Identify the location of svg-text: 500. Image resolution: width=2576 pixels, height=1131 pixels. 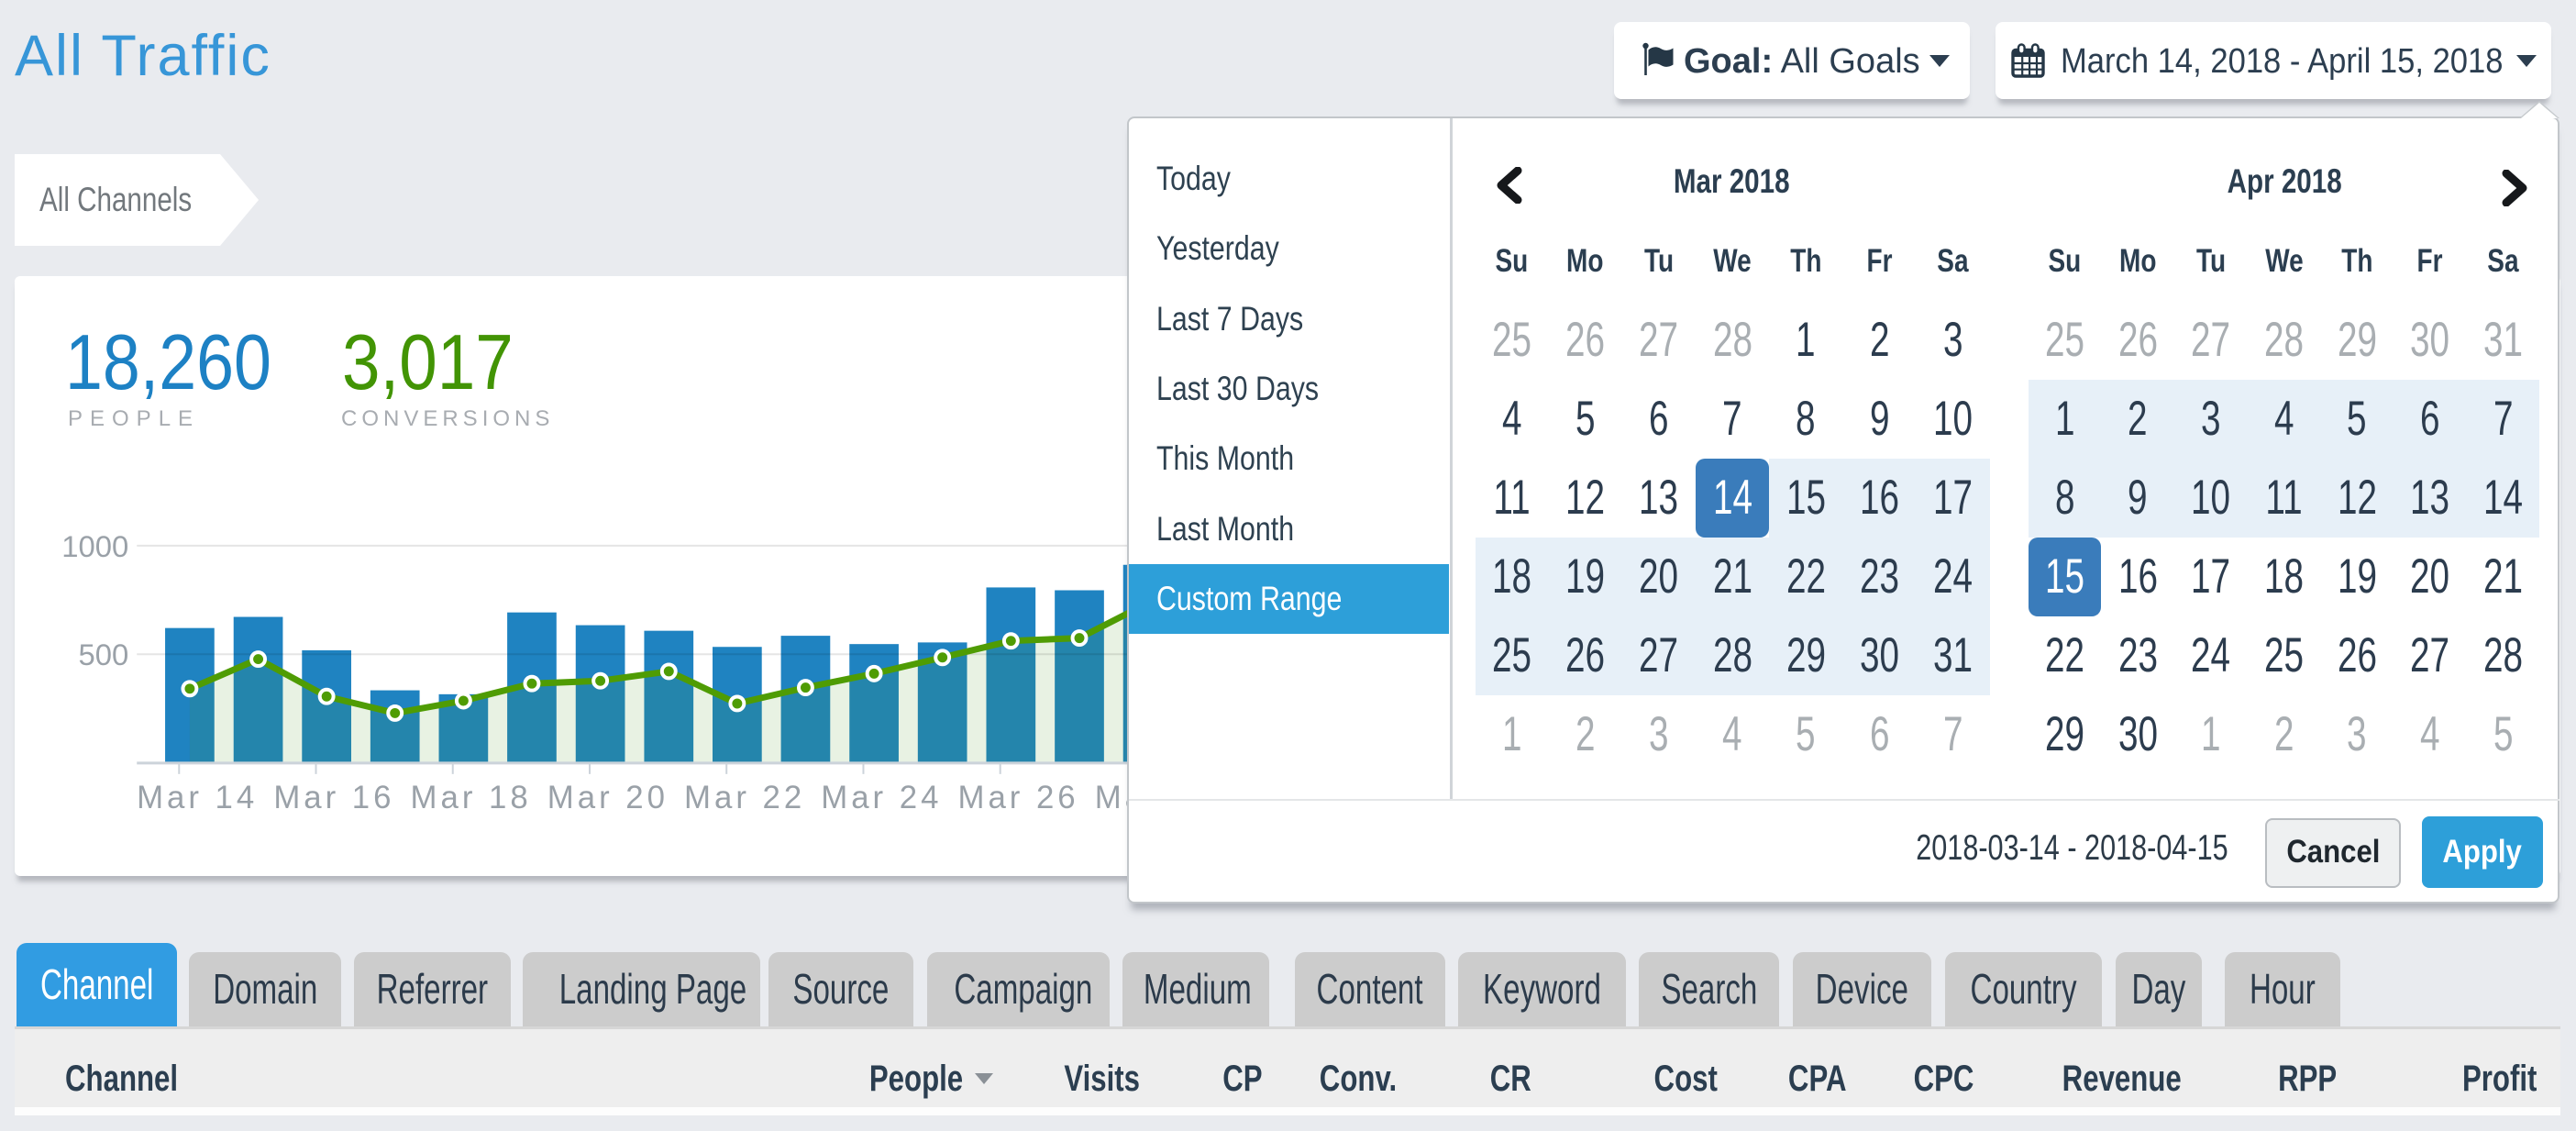
(104, 654).